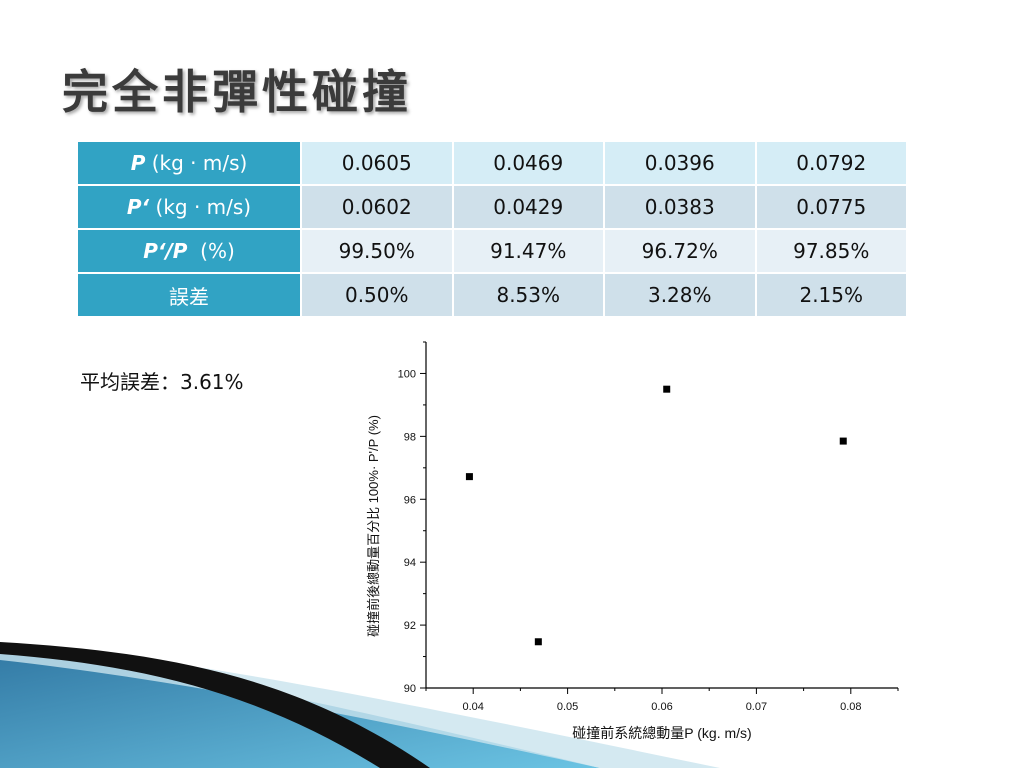  What do you see at coordinates (661, 733) in the screenshot?
I see `x-axis-label: 碰撞前系統總動量P (kg. m/s)` at bounding box center [661, 733].